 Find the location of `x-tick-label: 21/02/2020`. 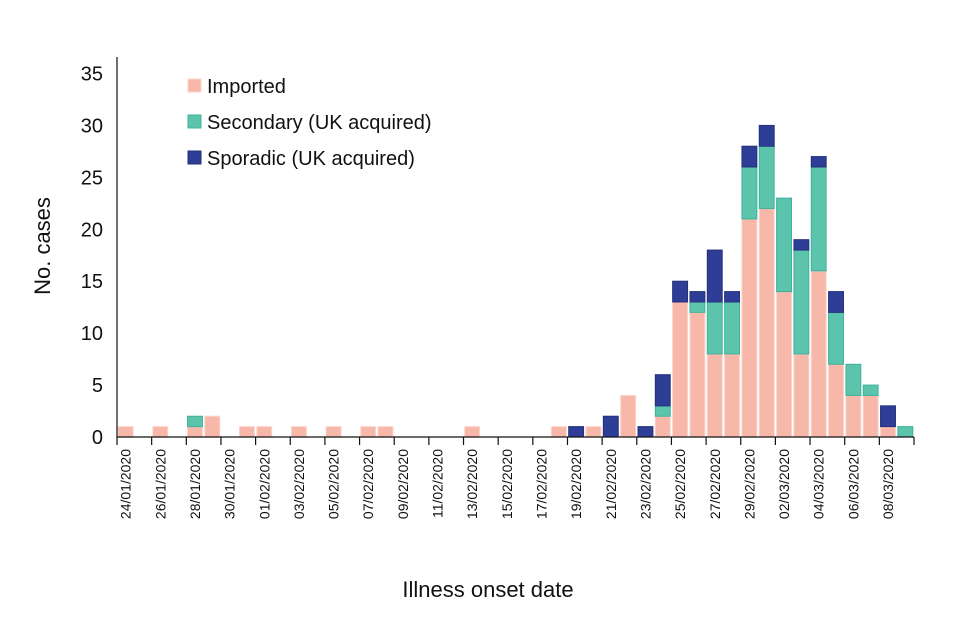

x-tick-label: 21/02/2020 is located at coordinates (611, 484).